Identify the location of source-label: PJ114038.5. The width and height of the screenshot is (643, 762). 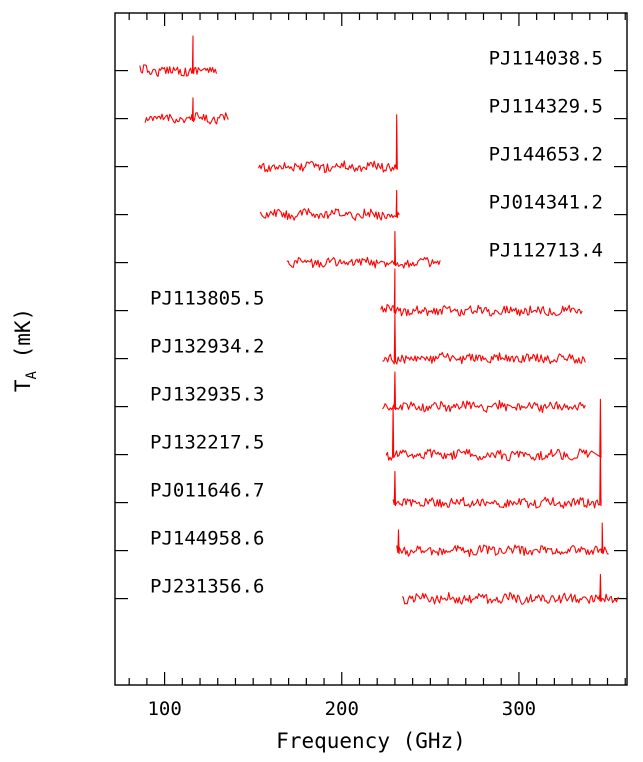
(546, 59).